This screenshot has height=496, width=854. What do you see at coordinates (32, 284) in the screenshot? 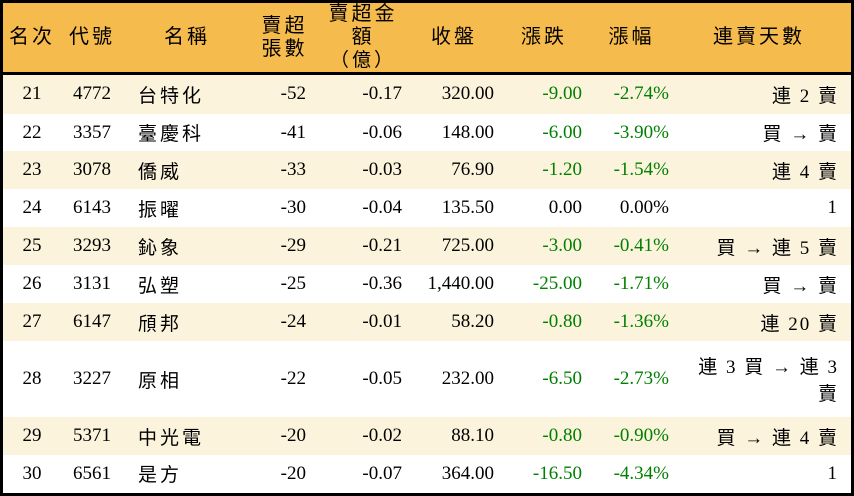
I see `rank-cell: 26` at bounding box center [32, 284].